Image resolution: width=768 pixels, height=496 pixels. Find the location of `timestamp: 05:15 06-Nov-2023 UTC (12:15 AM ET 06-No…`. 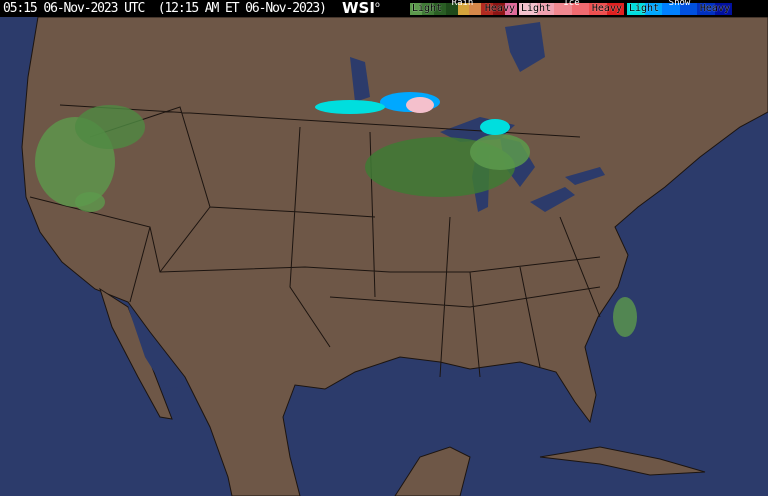

timestamp: 05:15 06-Nov-2023 UTC (12:15 AM ET 06-No… is located at coordinates (165, 8).